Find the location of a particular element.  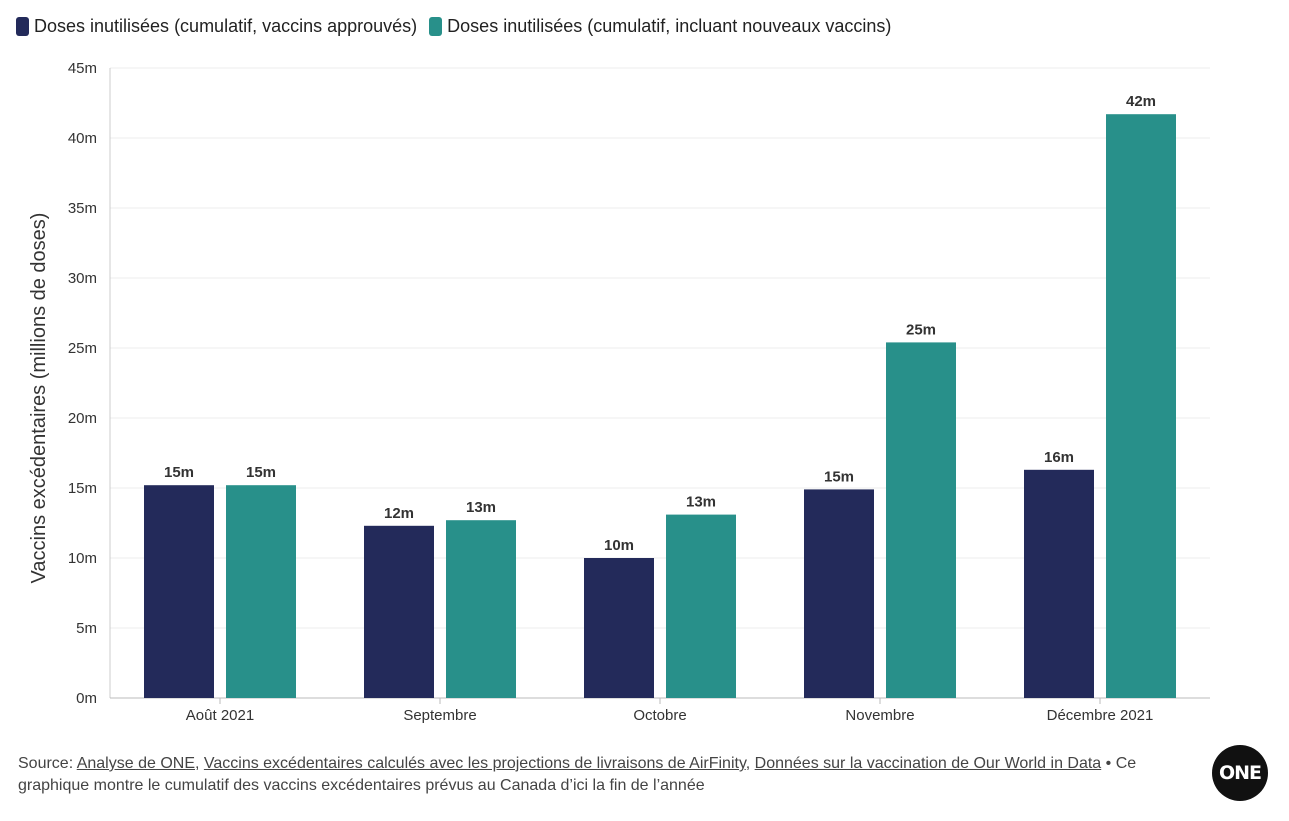

x-tick-label: Novembre is located at coordinates (879, 715).